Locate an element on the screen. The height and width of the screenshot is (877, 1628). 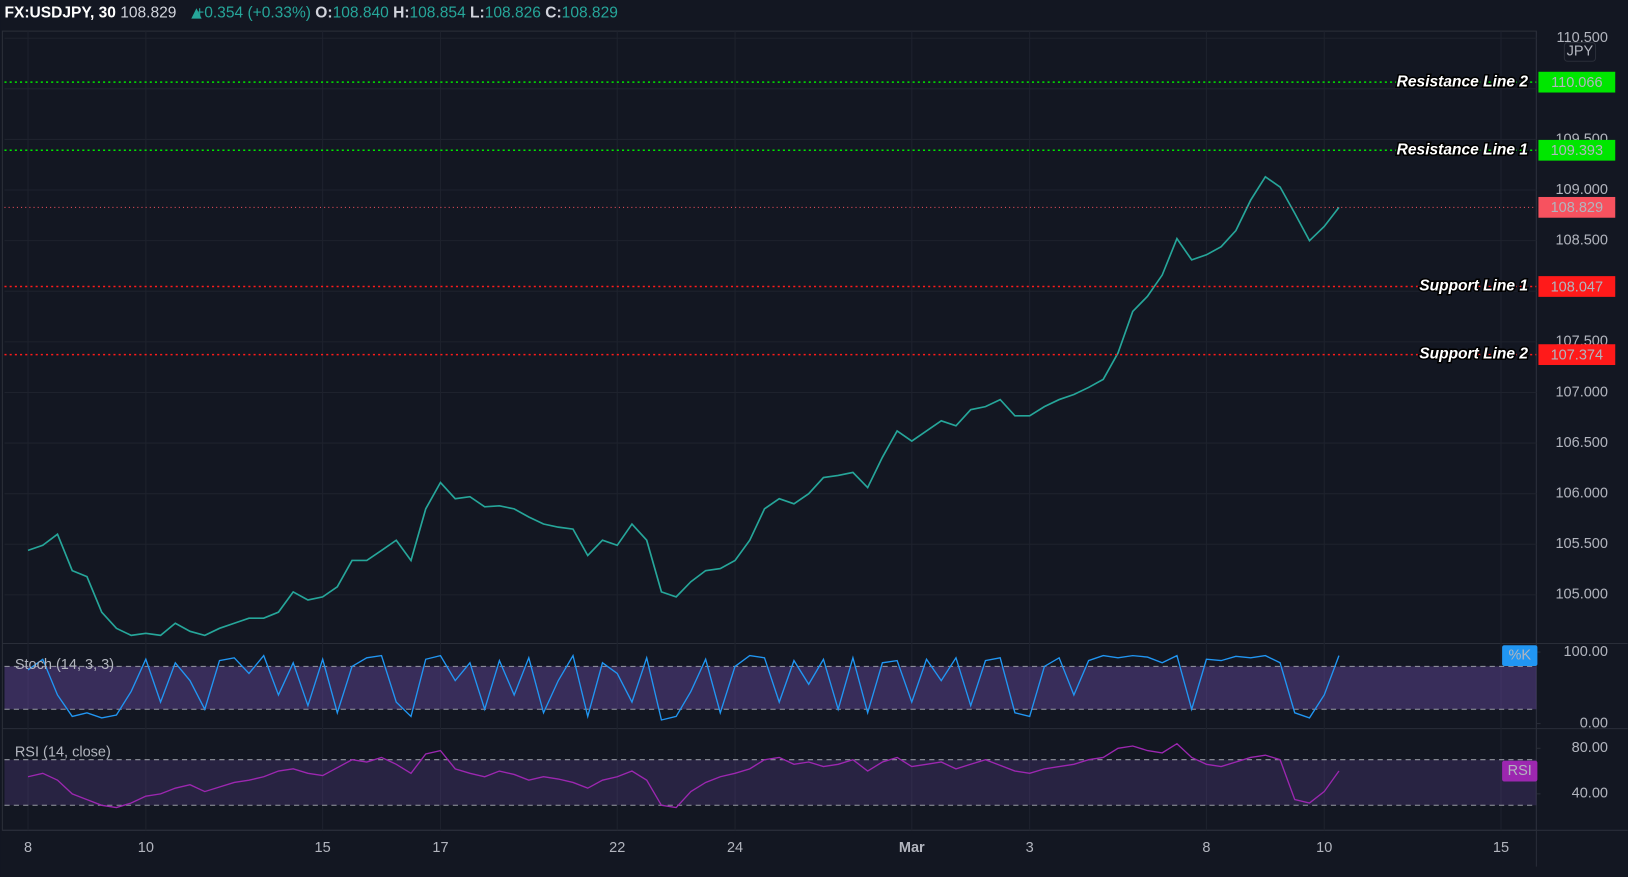
unit-label: JPY is located at coordinates (1580, 52).